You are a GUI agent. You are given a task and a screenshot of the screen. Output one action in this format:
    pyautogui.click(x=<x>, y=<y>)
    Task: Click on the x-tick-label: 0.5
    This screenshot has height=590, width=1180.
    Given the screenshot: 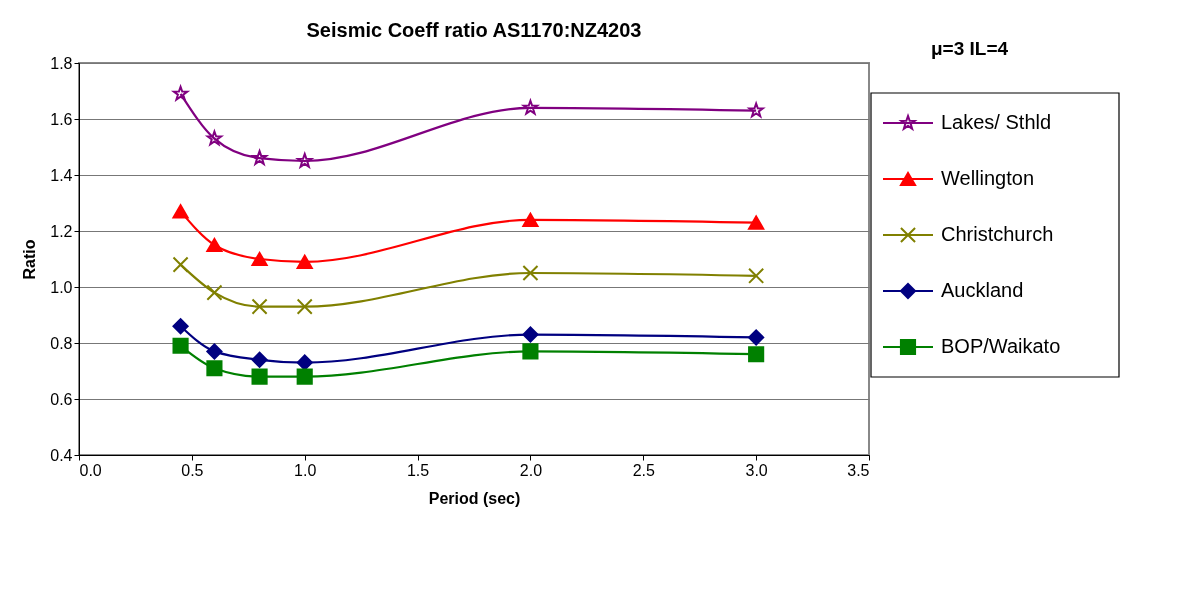 What is the action you would take?
    pyautogui.click(x=192, y=470)
    